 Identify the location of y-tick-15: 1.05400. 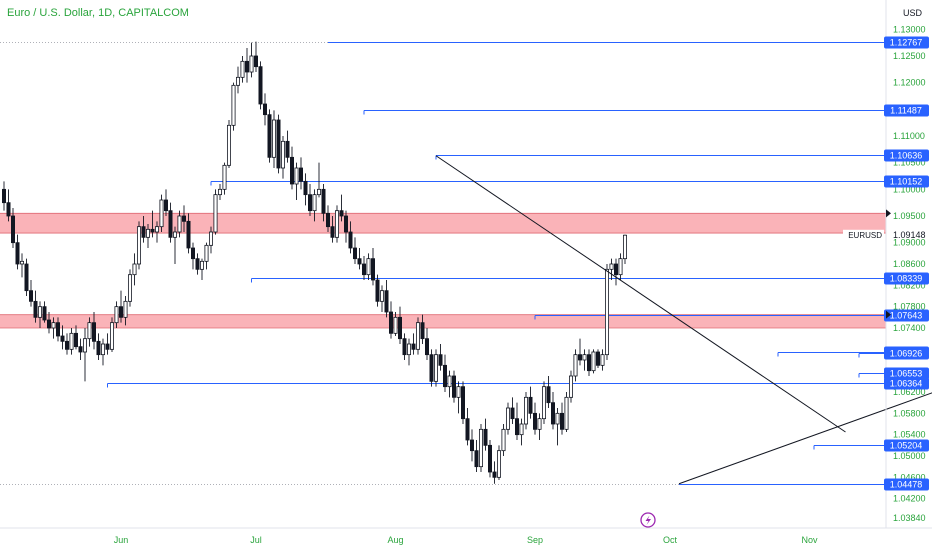
(909, 435).